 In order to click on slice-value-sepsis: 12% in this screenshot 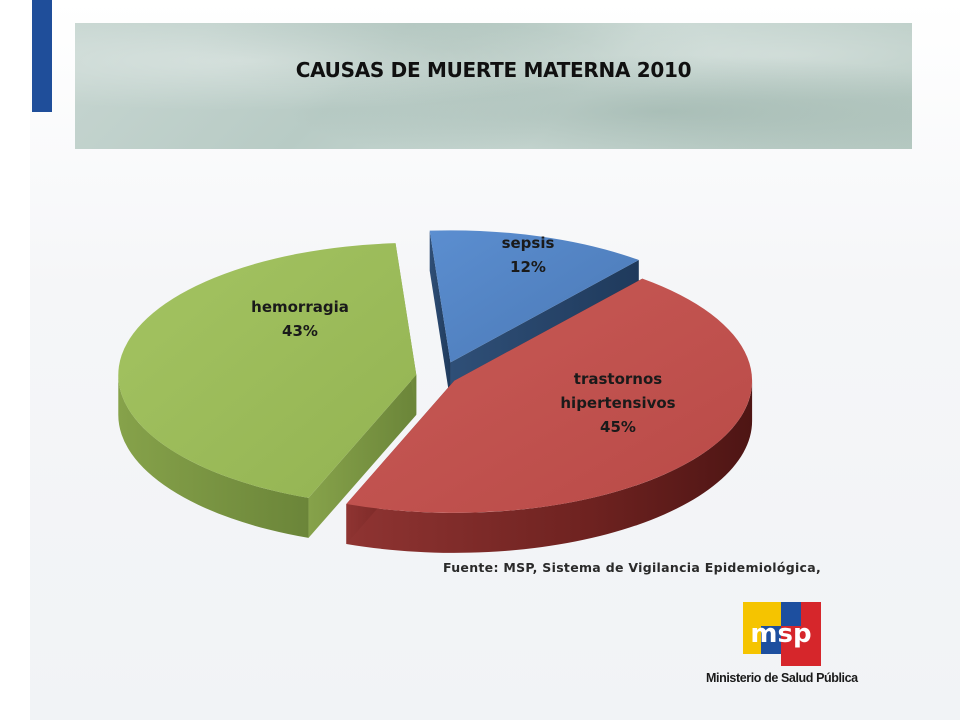, I will do `click(528, 267)`.